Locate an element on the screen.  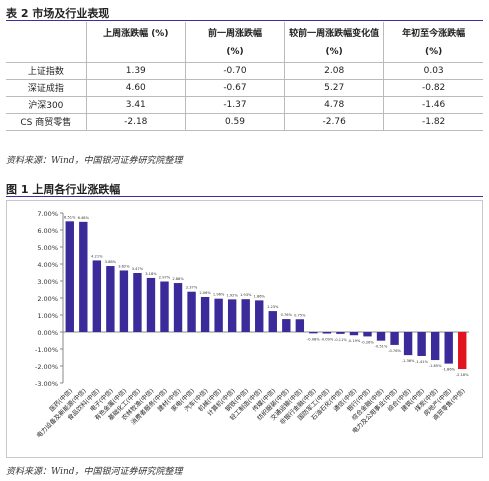
table-cell: 1.39 is located at coordinates (135, 71).